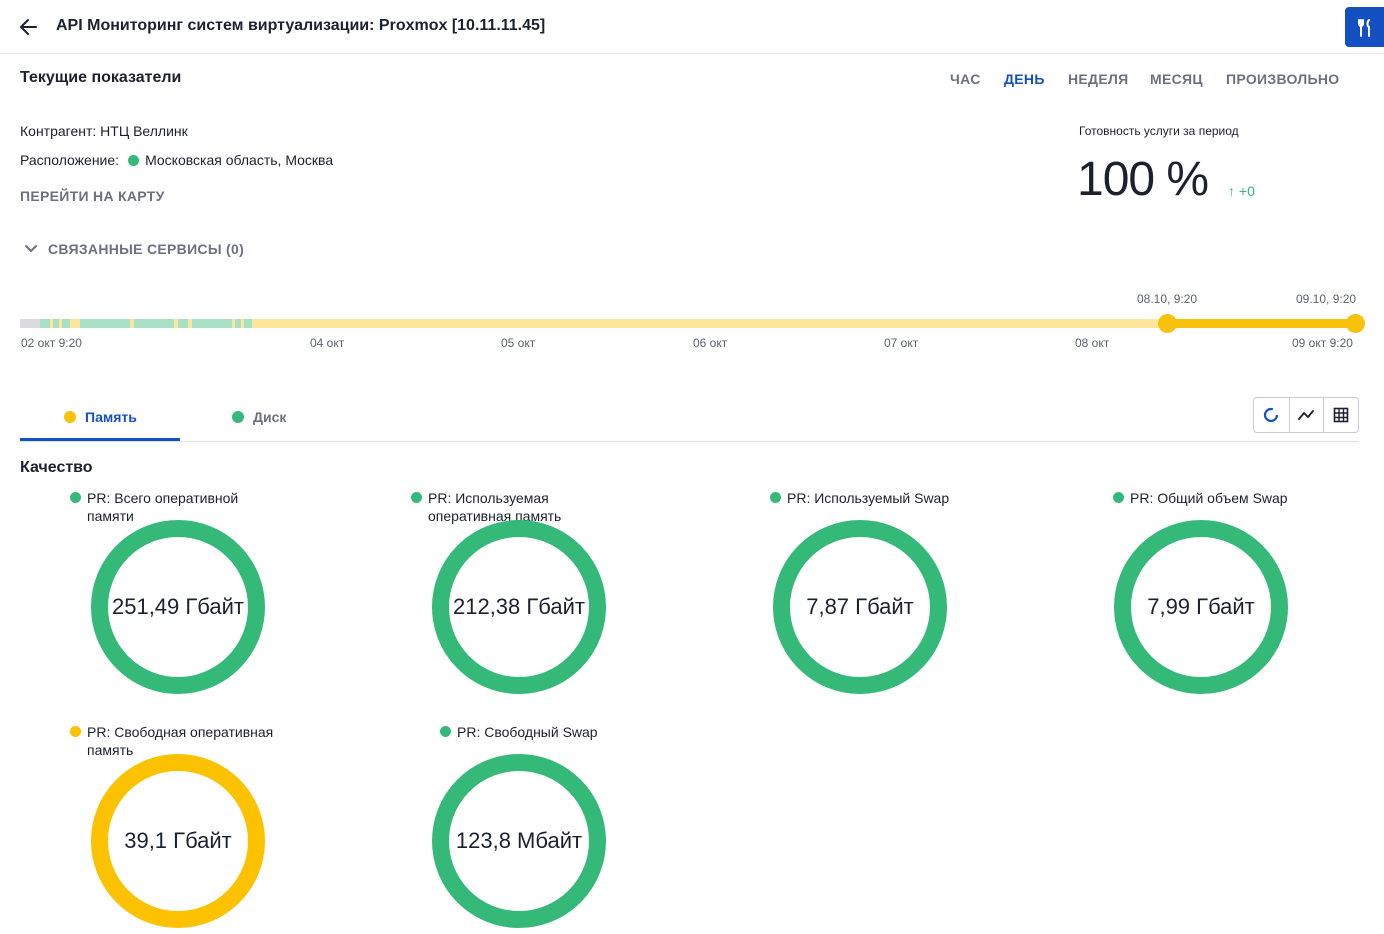 The width and height of the screenshot is (1384, 934). What do you see at coordinates (518, 343) in the screenshot?
I see `timeline-tick: 05 окт` at bounding box center [518, 343].